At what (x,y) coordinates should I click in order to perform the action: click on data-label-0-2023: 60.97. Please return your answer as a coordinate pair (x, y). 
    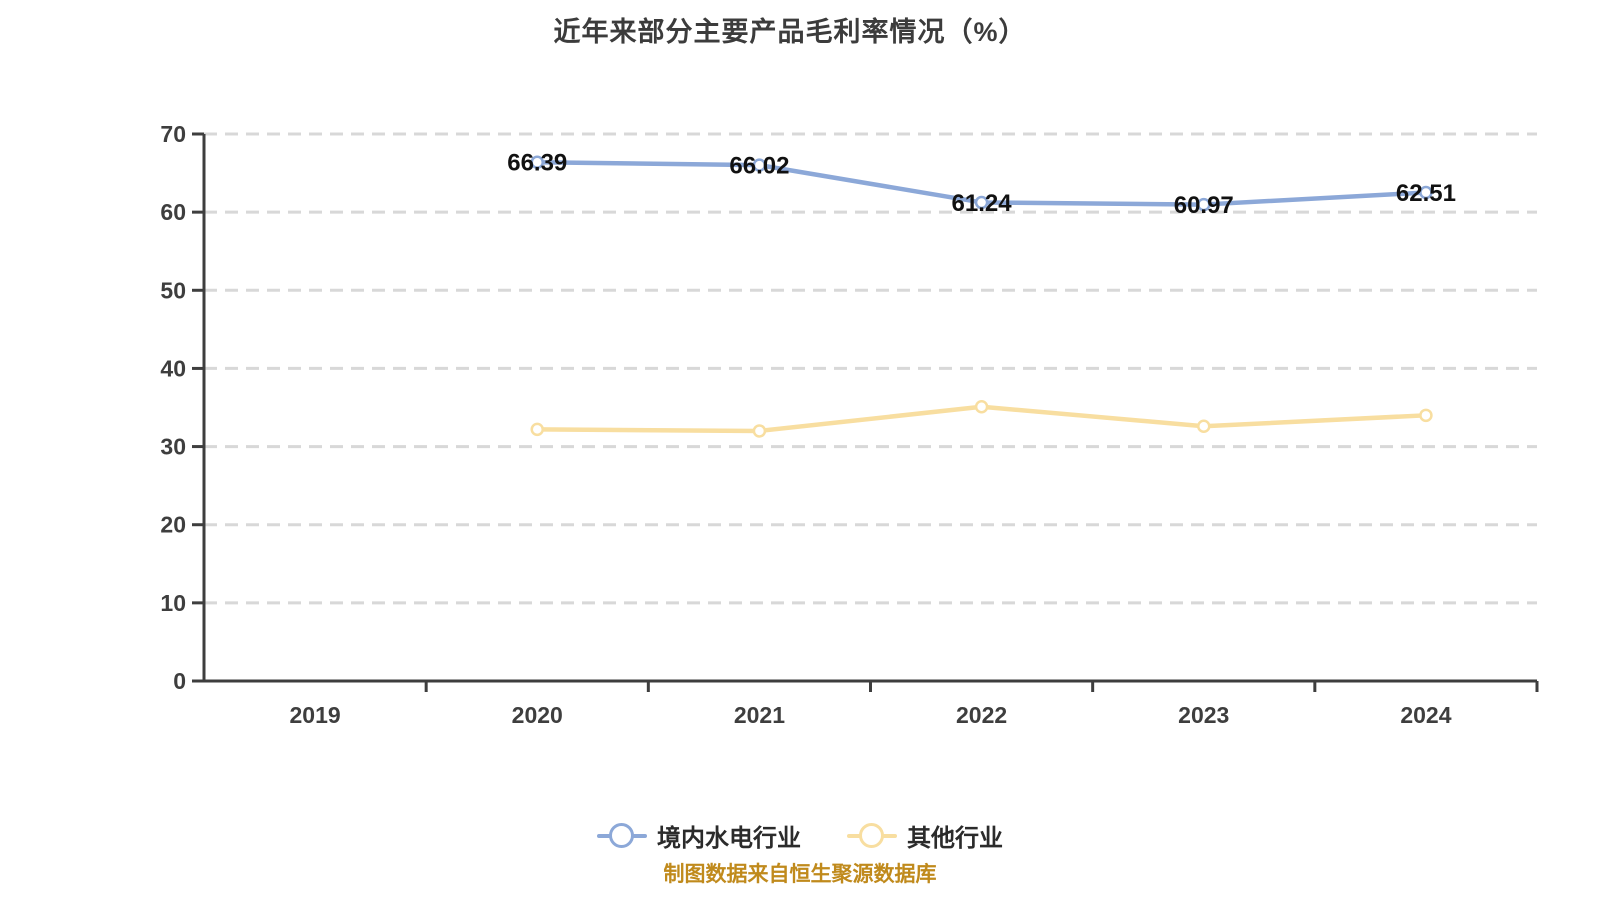
    Looking at the image, I should click on (1204, 205).